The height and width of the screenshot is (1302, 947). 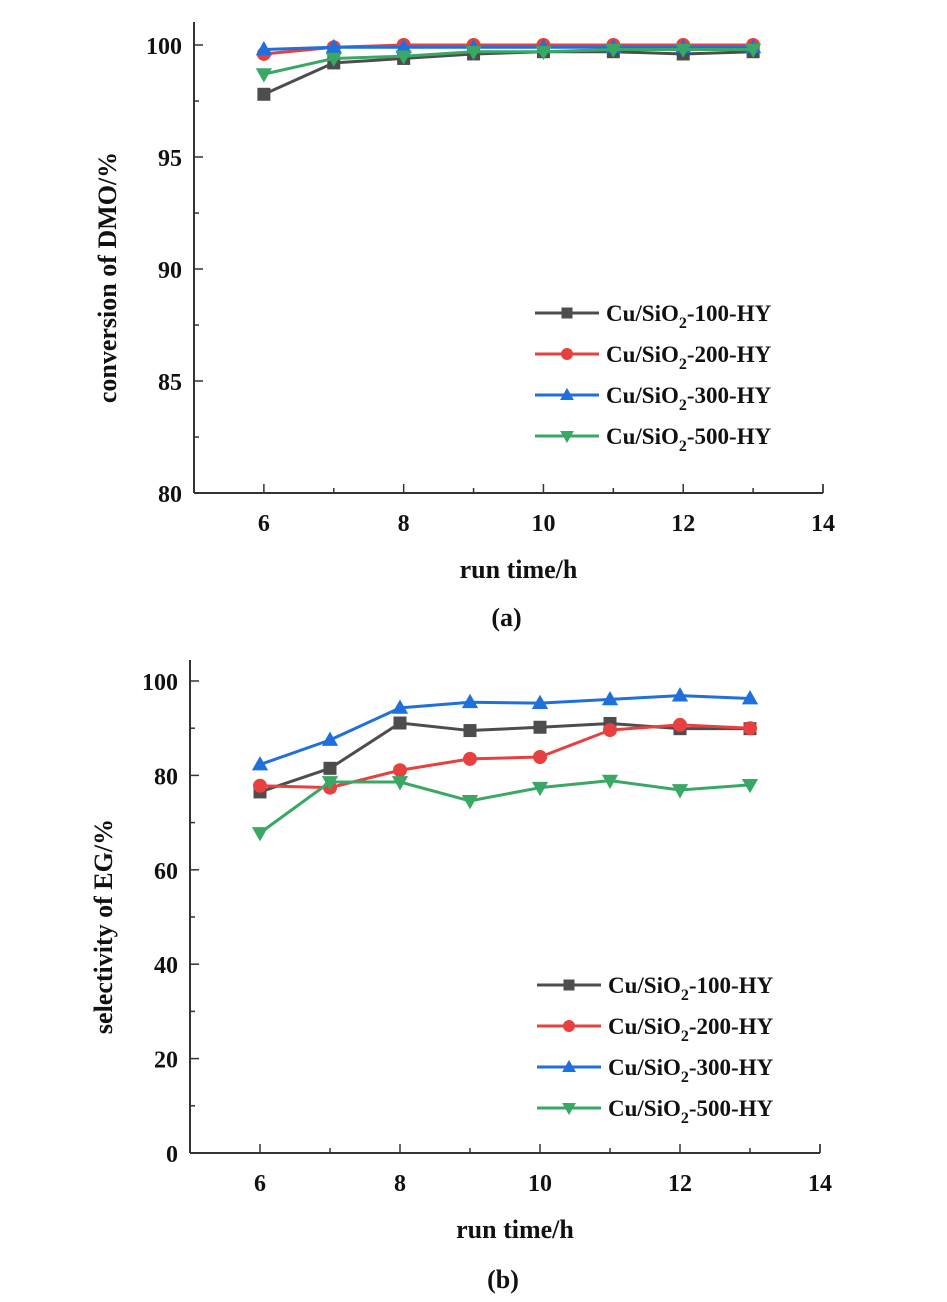 What do you see at coordinates (506, 617) in the screenshot?
I see `panel-label: (a)` at bounding box center [506, 617].